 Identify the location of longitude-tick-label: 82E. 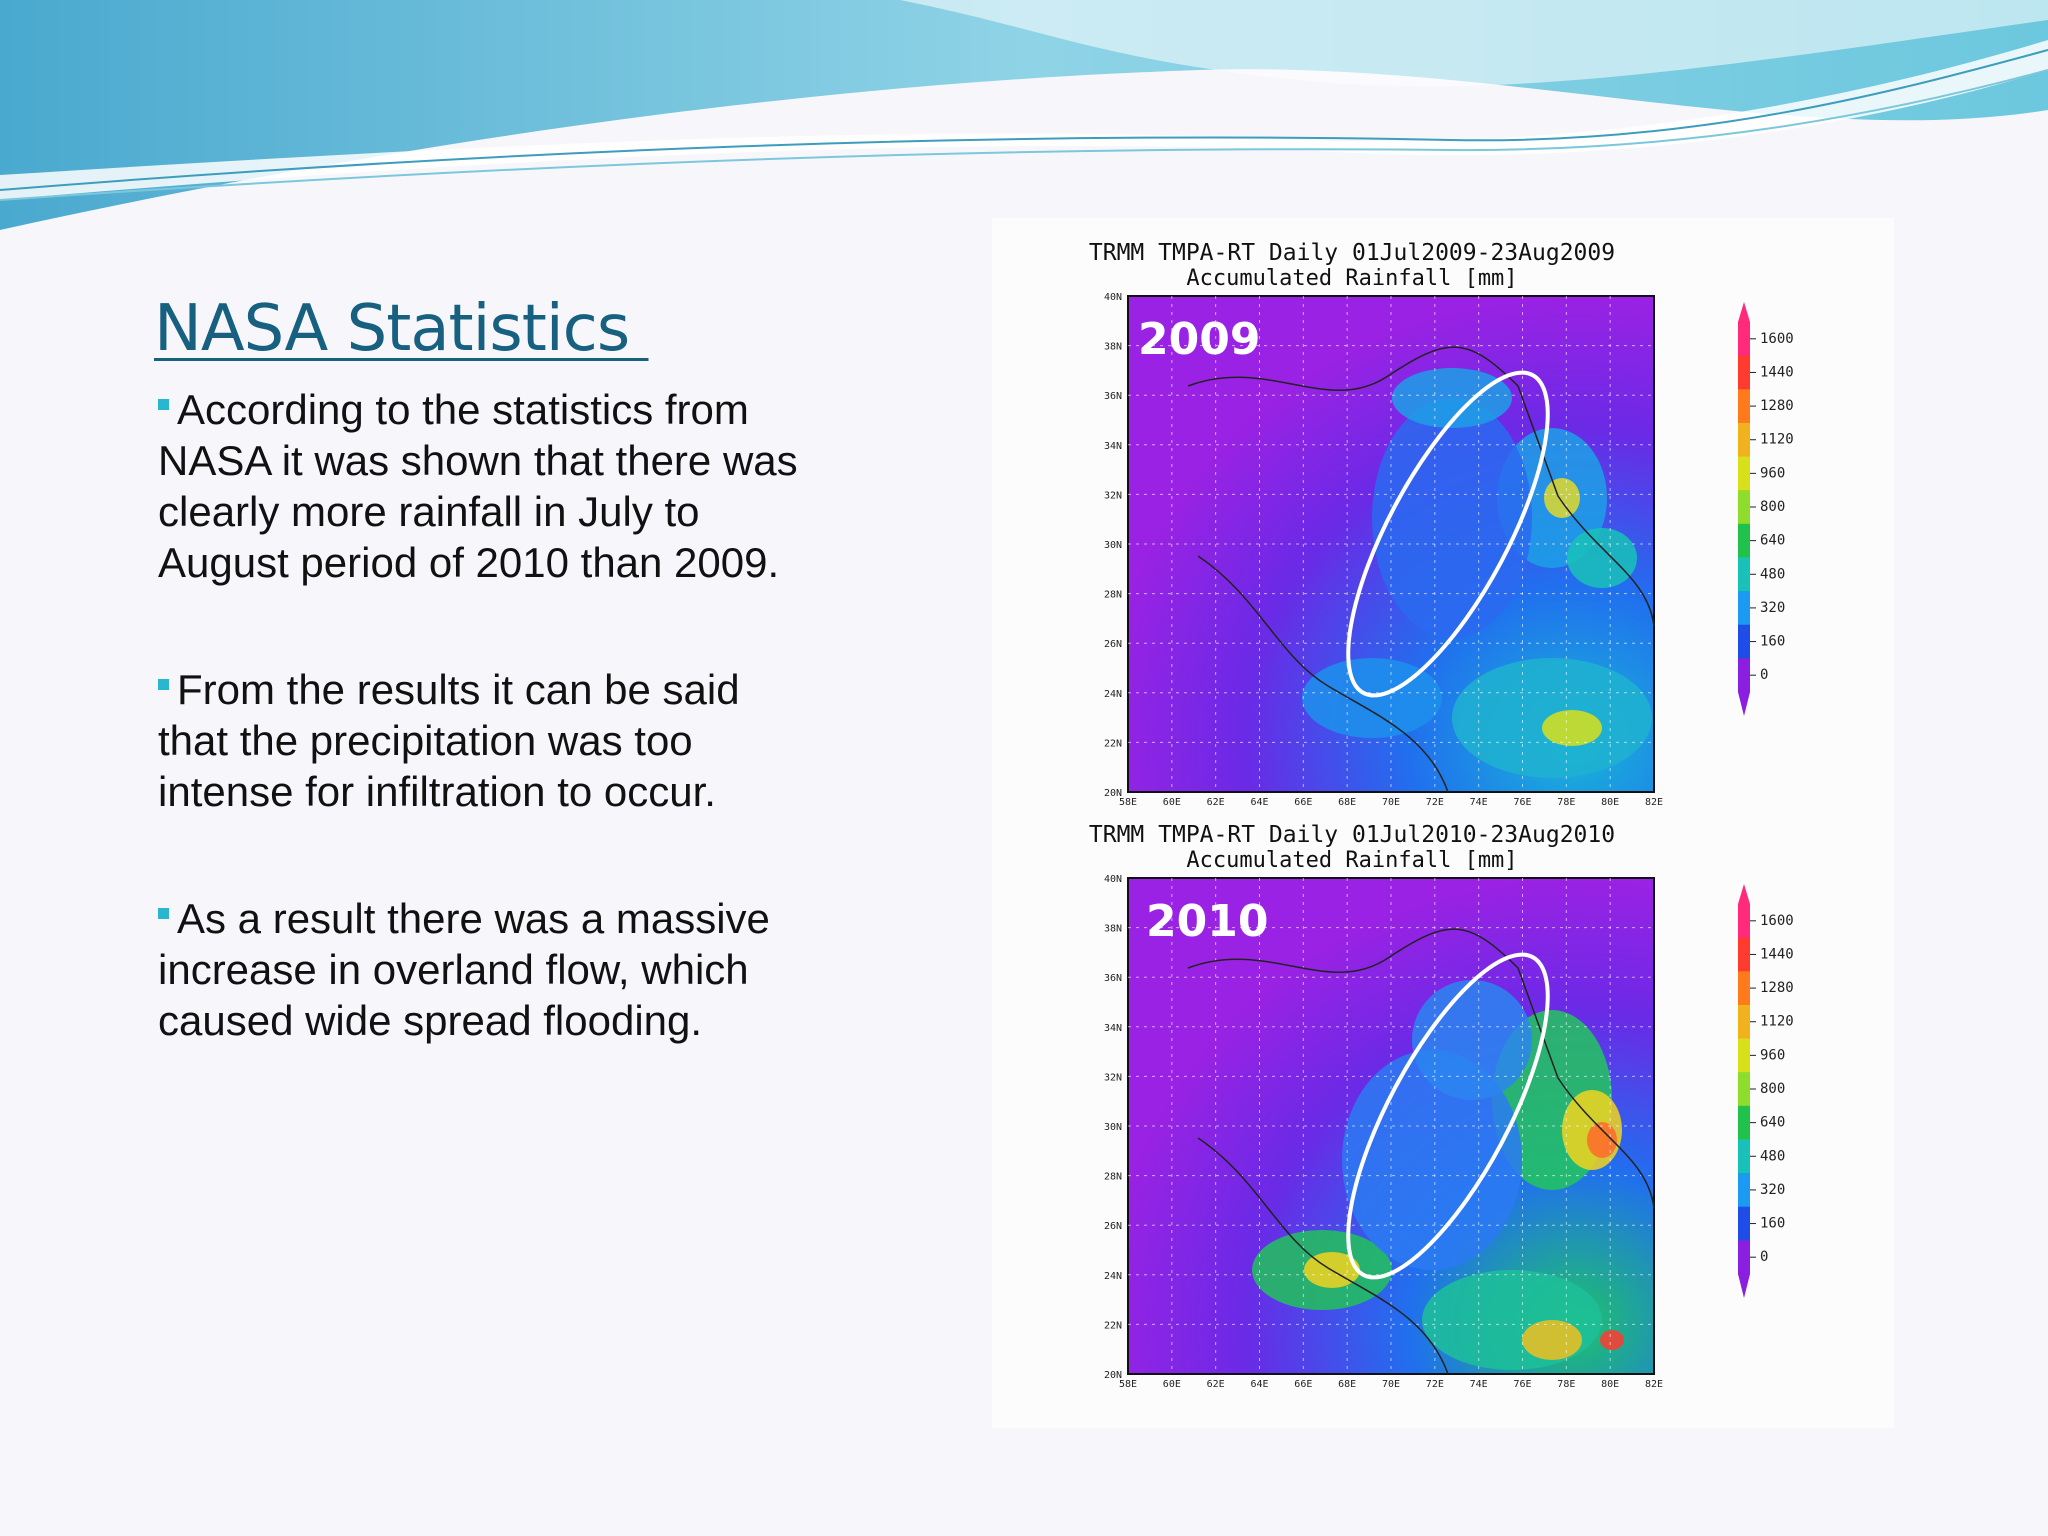
(1654, 1384).